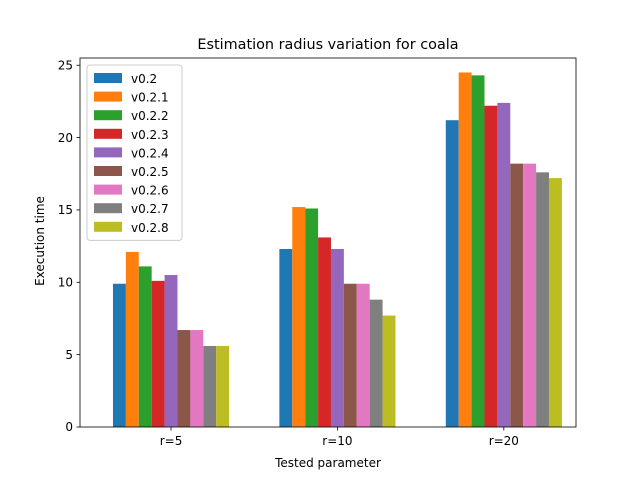 The height and width of the screenshot is (480, 640). What do you see at coordinates (150, 228) in the screenshot?
I see `legend-label: v0.2.8` at bounding box center [150, 228].